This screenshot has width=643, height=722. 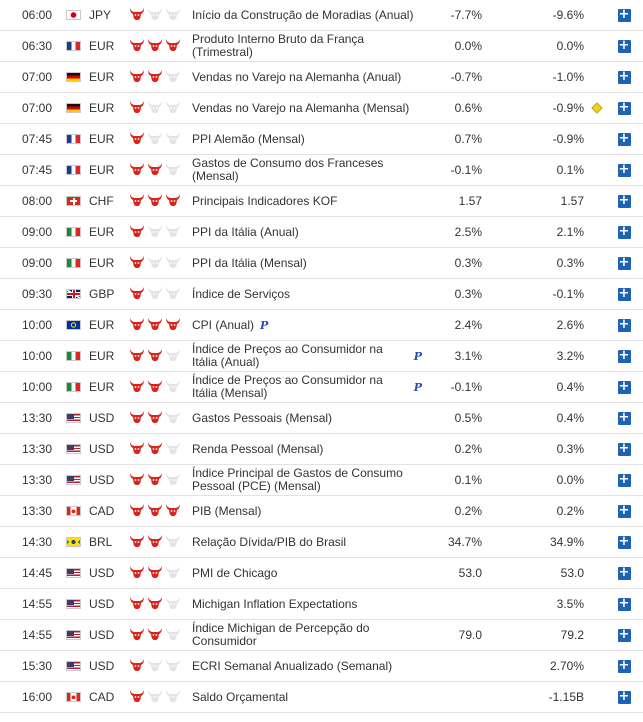 I want to click on actual-value: -7.7%, so click(x=466, y=15).